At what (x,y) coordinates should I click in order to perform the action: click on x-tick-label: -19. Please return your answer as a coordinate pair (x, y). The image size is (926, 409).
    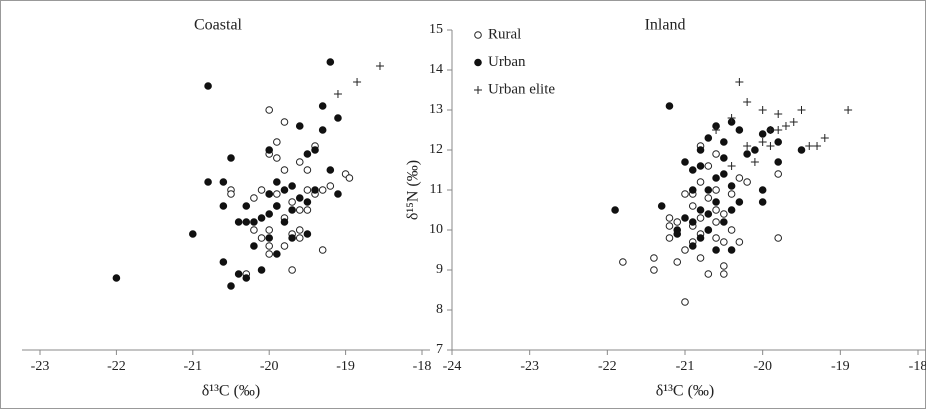
    Looking at the image, I should click on (345, 366).